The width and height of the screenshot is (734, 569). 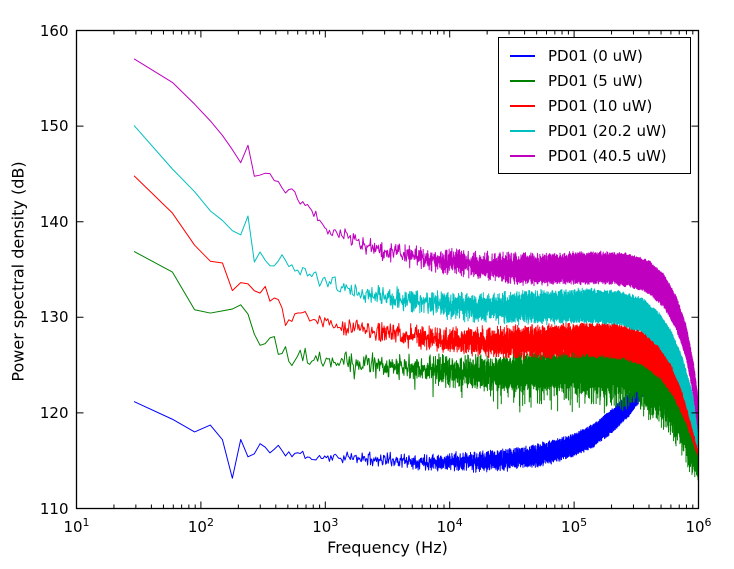 What do you see at coordinates (54, 30) in the screenshot?
I see `y-tick-label: 160` at bounding box center [54, 30].